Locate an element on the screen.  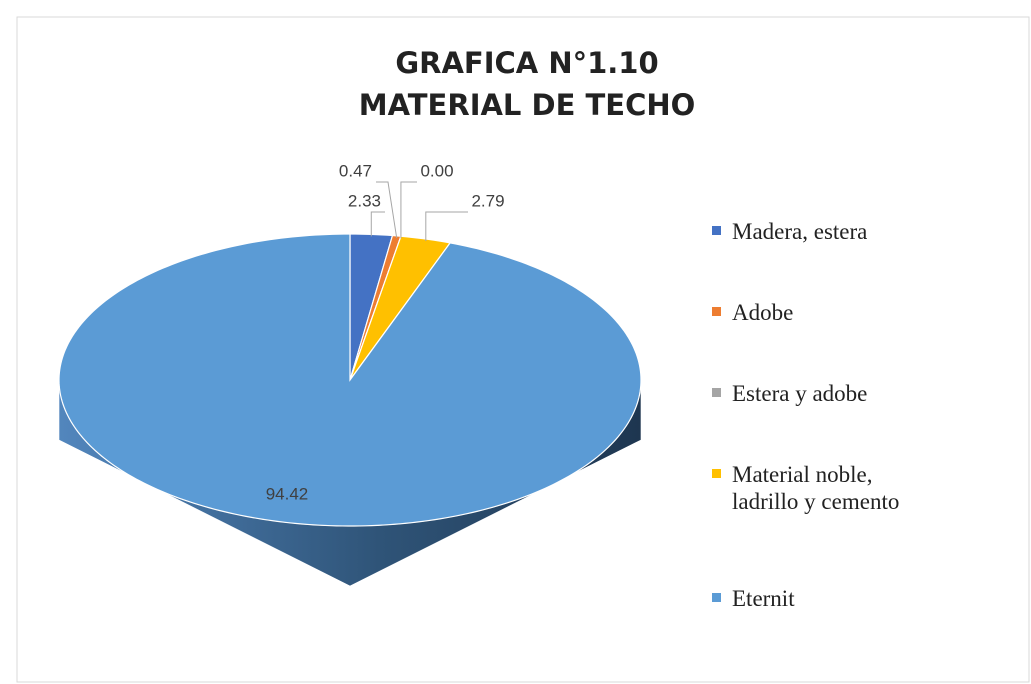
data-label: 0.47 is located at coordinates (355, 170).